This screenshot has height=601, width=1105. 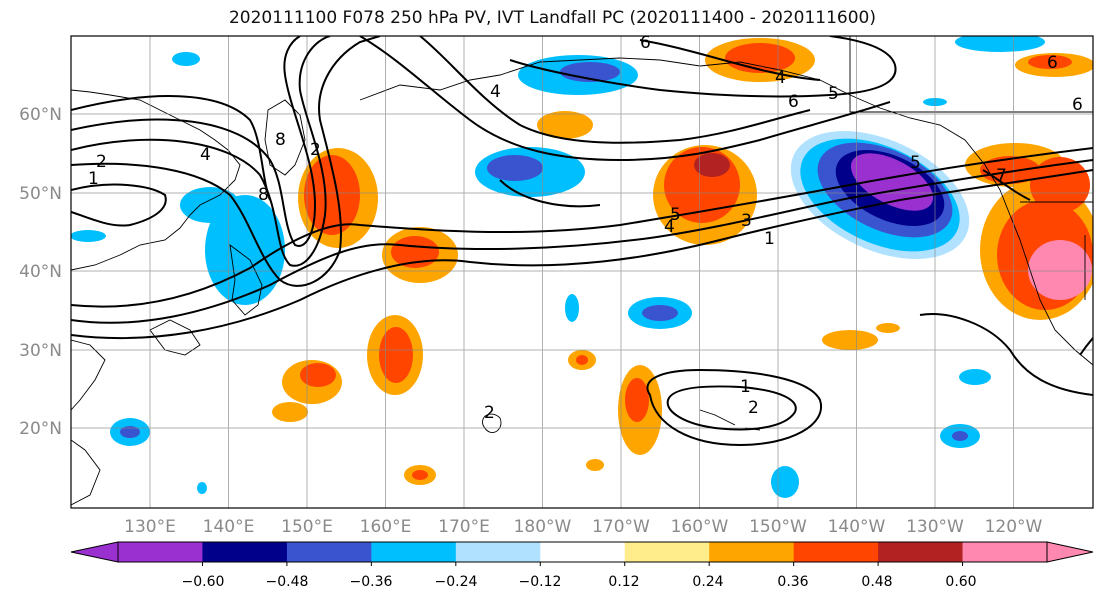 I want to click on colorbar-tick-label: 0.12, so click(x=623, y=582).